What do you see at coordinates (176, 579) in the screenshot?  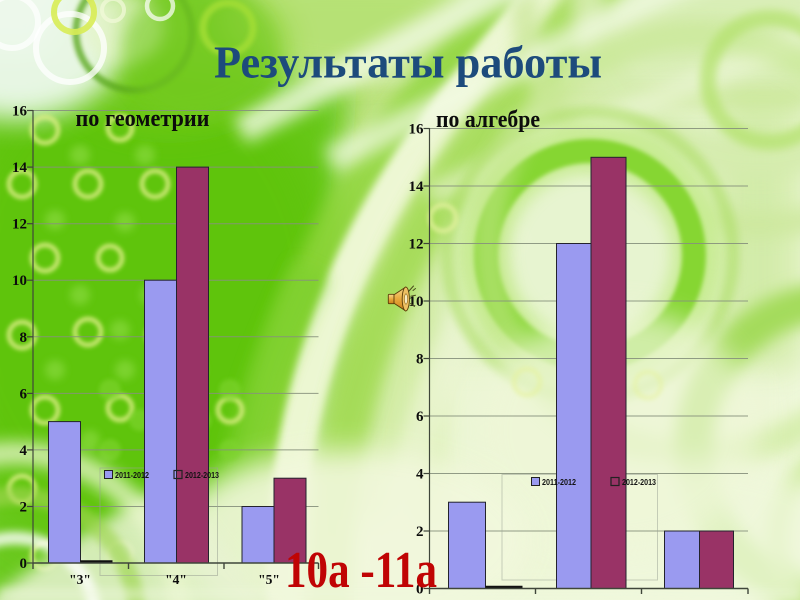 I see `svg-text: "4"` at bounding box center [176, 579].